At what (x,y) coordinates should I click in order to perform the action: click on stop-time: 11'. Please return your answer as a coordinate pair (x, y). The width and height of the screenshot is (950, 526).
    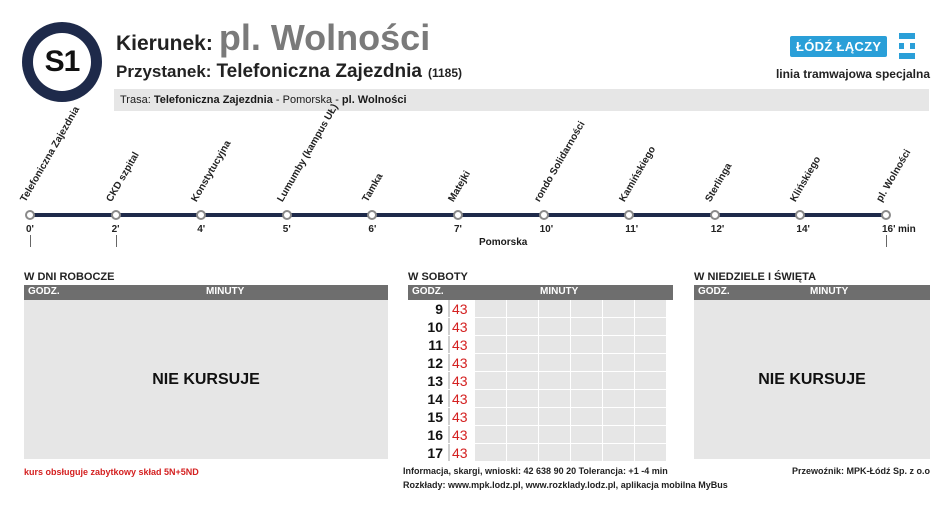
    Looking at the image, I should click on (632, 229).